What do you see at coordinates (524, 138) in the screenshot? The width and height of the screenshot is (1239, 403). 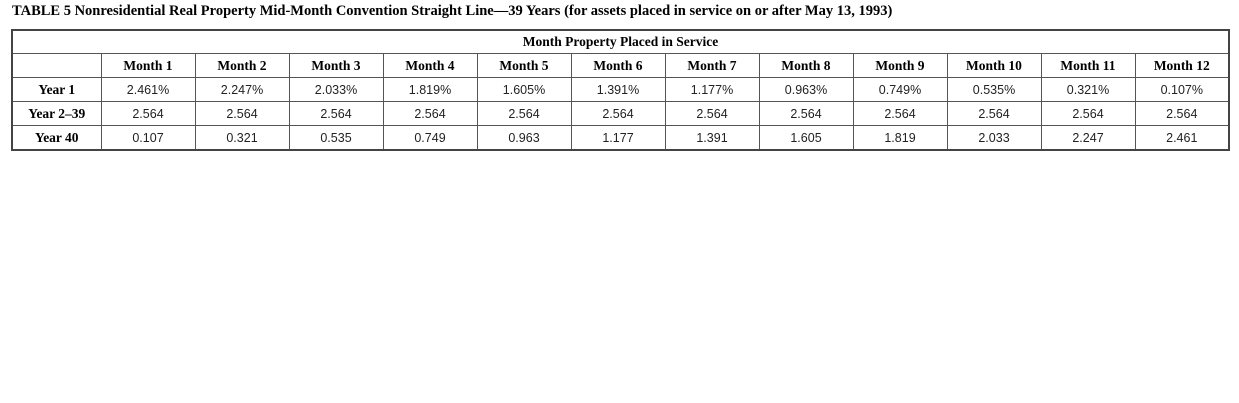 I see `table-cell: 0.963` at bounding box center [524, 138].